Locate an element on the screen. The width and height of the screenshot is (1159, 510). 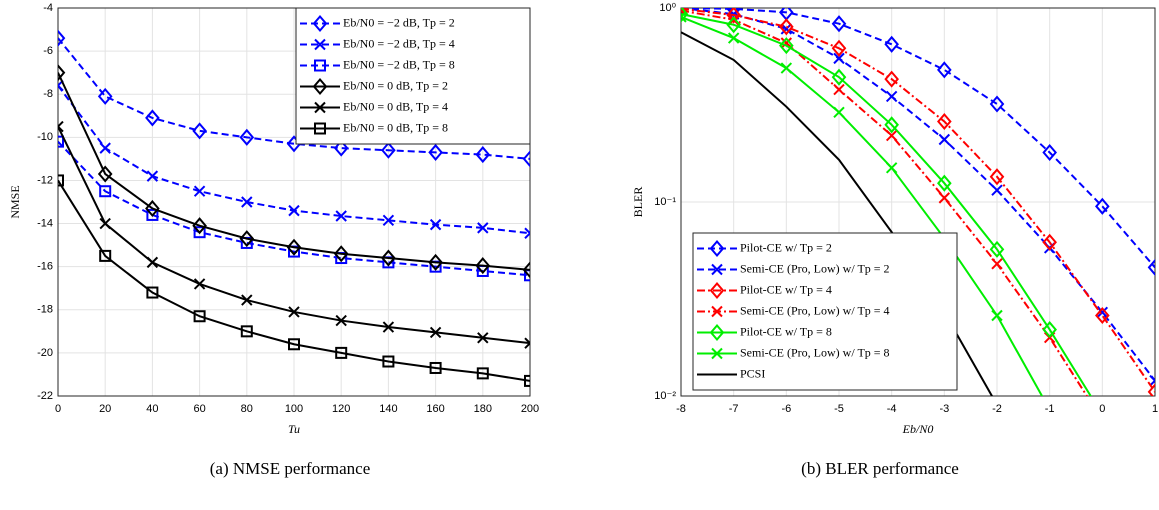
y-tick-label: -4 is located at coordinates (48, 8).